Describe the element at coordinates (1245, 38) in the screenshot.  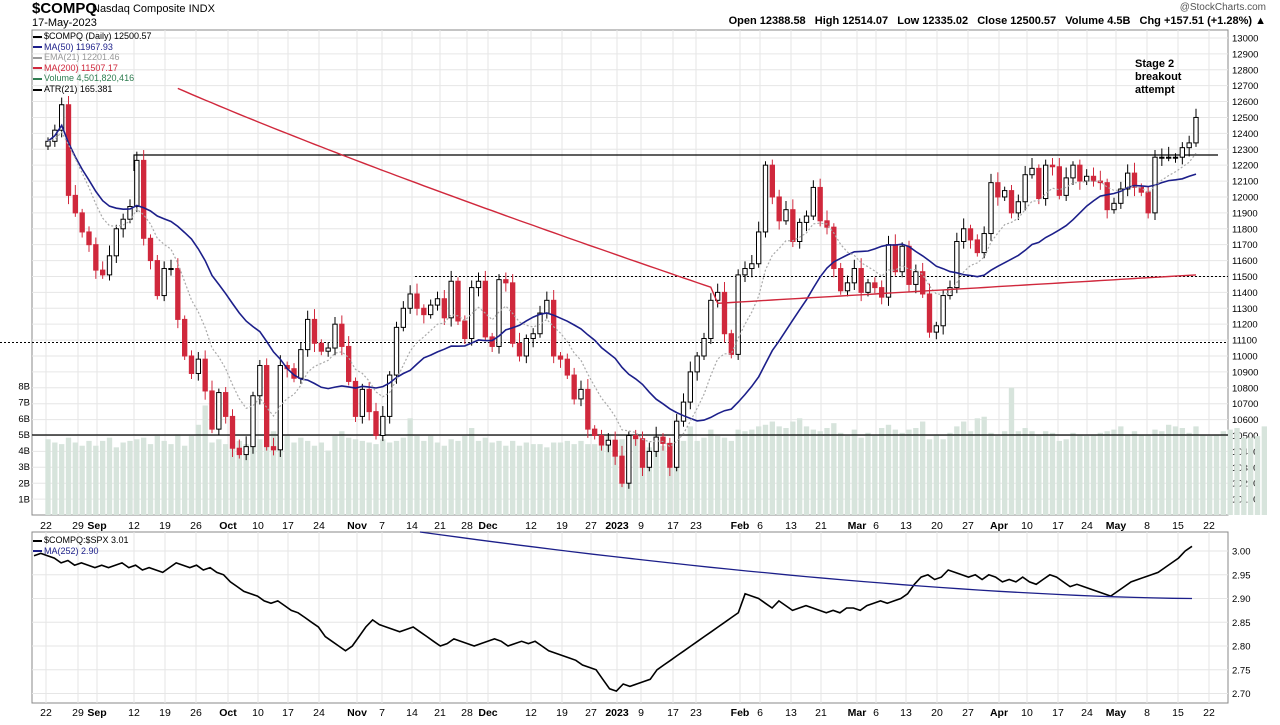
I see `y-tick-label: 13000` at that location.